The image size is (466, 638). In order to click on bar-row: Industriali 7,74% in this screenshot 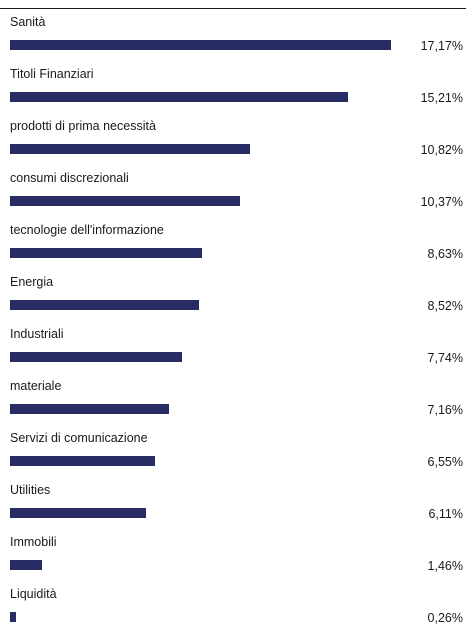, I will do `click(233, 352)`.